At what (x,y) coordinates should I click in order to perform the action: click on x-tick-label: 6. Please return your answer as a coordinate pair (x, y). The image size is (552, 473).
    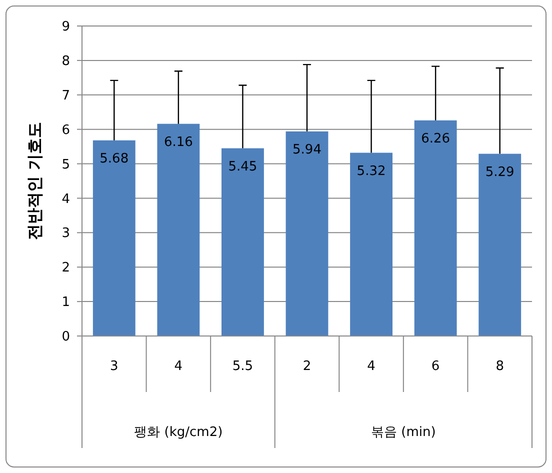
    Looking at the image, I should click on (435, 366).